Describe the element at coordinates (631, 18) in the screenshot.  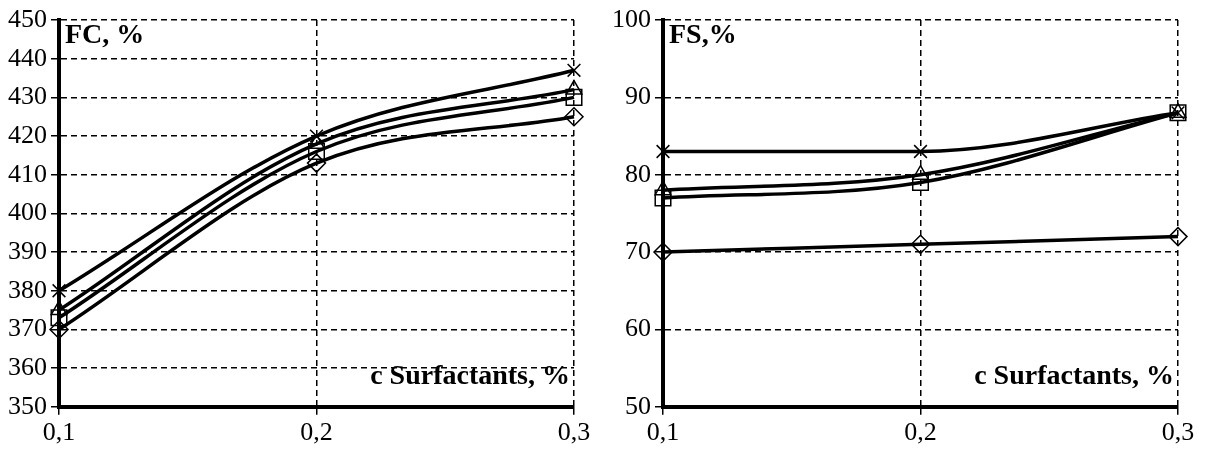
I see `y-tick-label: 100` at that location.